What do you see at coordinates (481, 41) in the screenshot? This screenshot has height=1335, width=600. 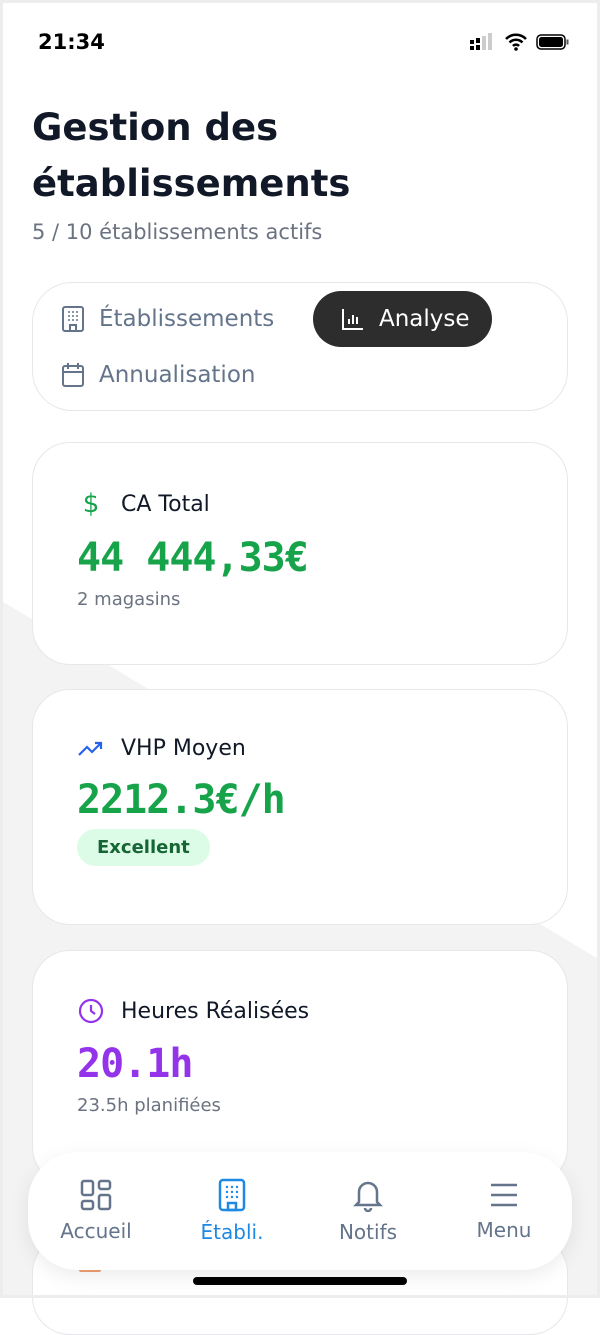 I see `signal-icon` at bounding box center [481, 41].